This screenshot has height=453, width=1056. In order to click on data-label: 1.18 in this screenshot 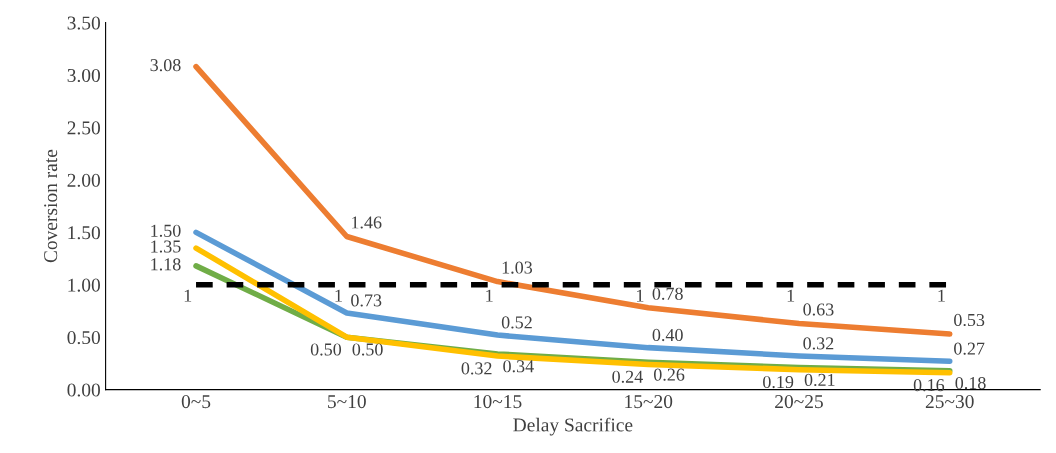, I will do `click(166, 264)`.